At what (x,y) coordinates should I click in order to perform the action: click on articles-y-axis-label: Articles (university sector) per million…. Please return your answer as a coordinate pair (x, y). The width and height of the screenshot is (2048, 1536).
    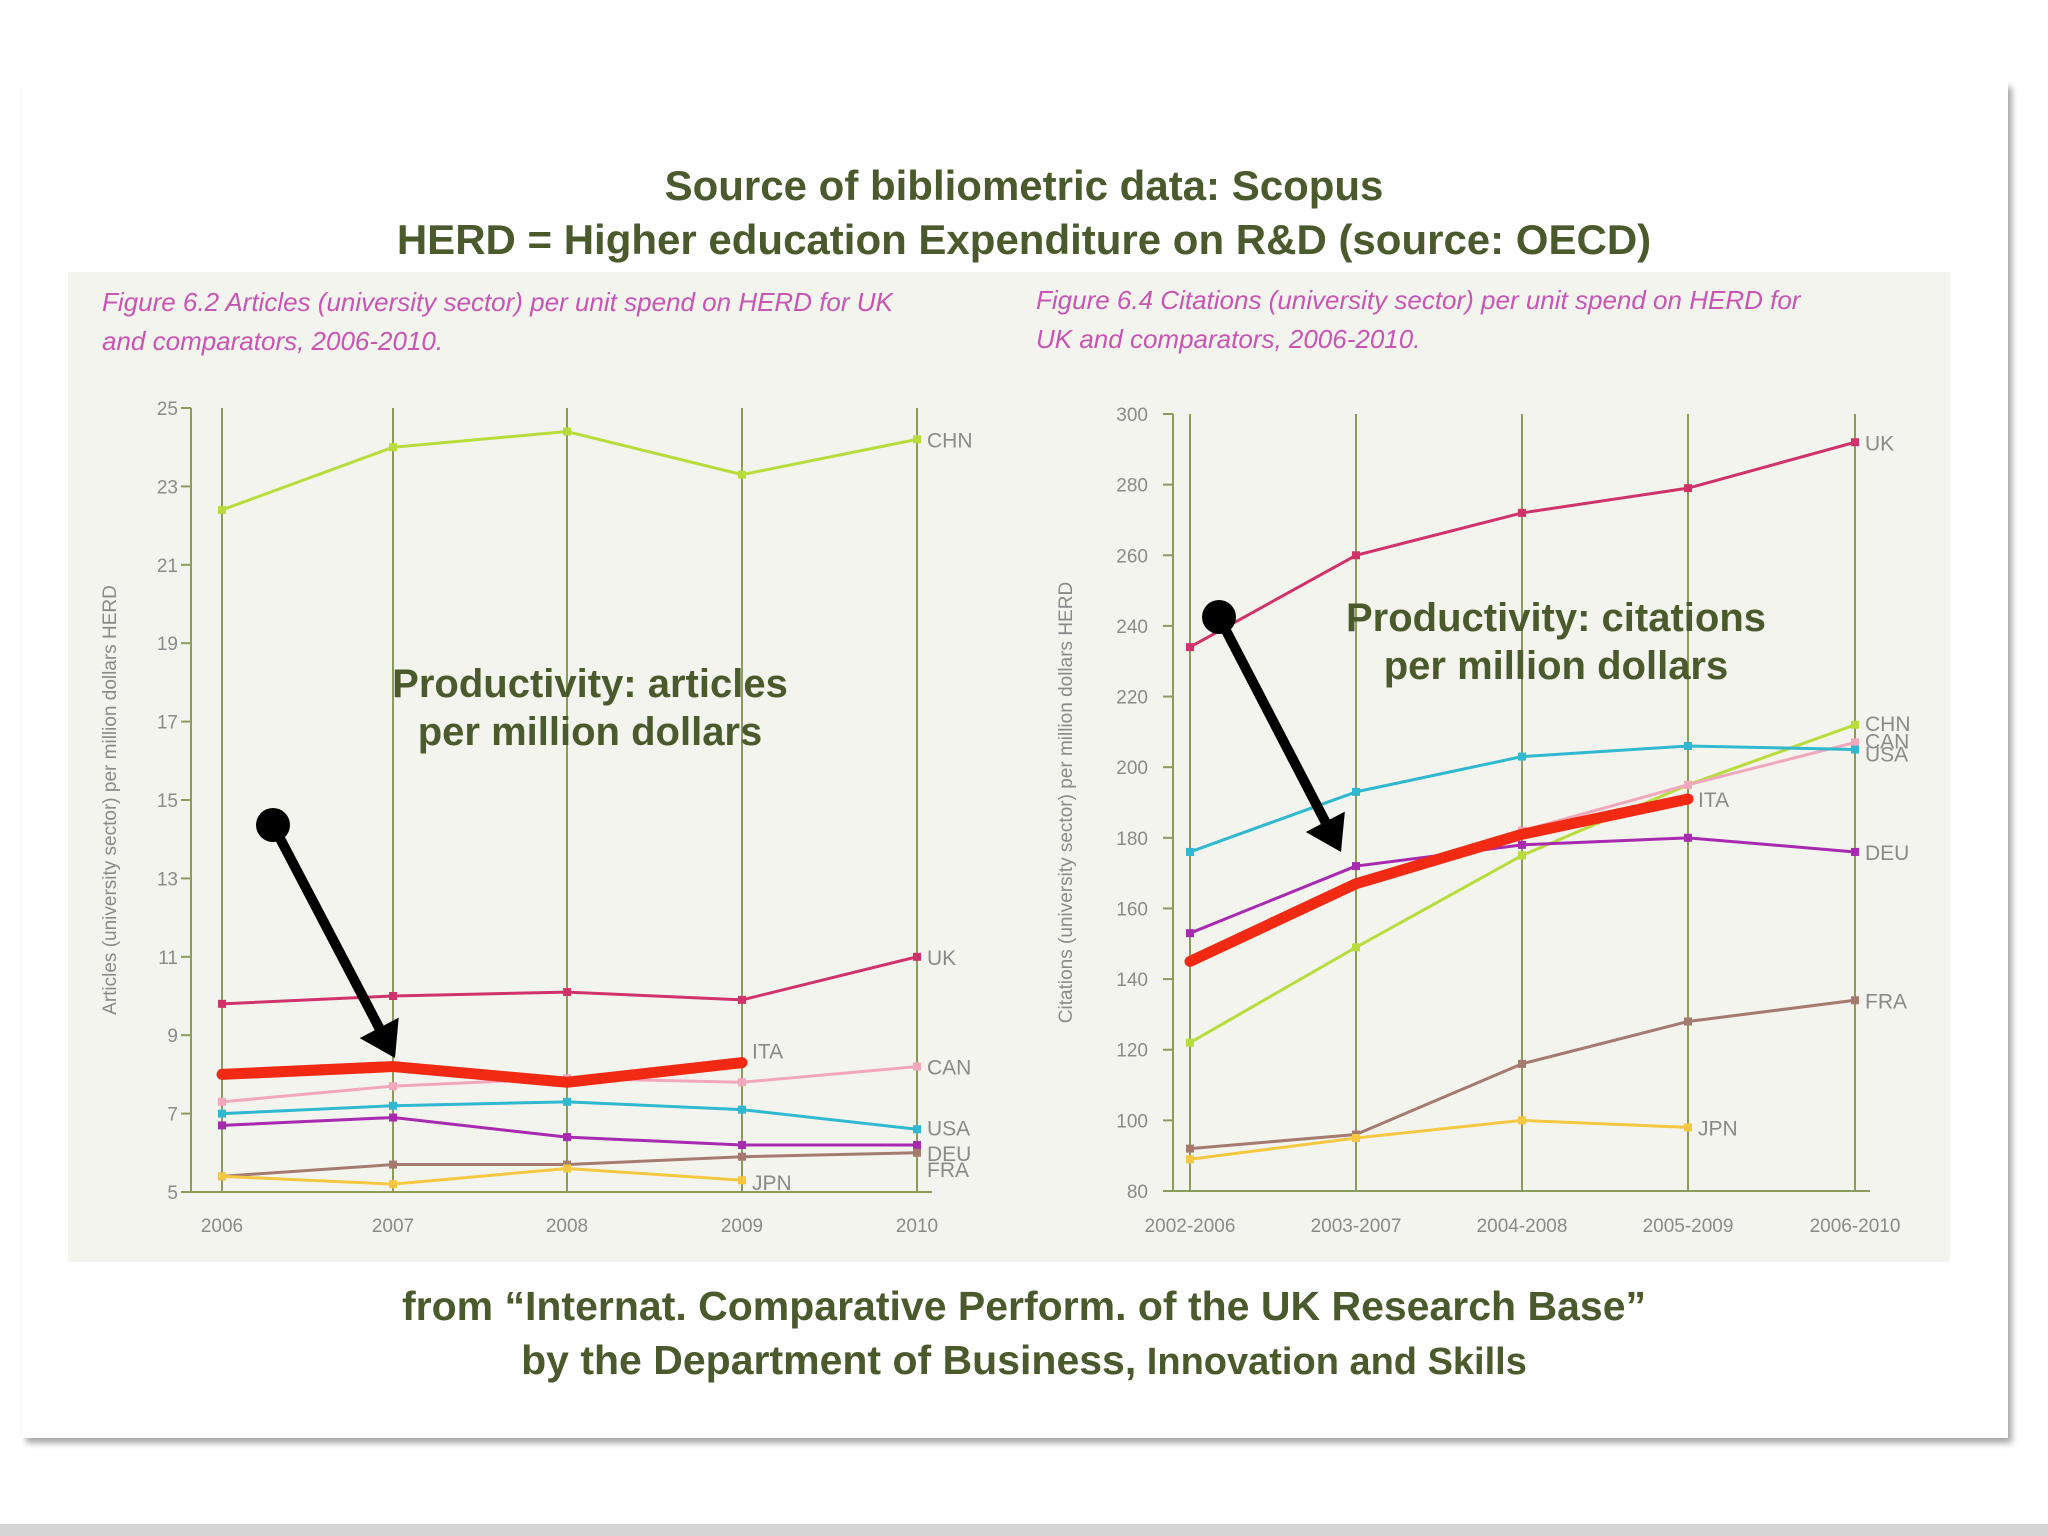
    Looking at the image, I should click on (110, 800).